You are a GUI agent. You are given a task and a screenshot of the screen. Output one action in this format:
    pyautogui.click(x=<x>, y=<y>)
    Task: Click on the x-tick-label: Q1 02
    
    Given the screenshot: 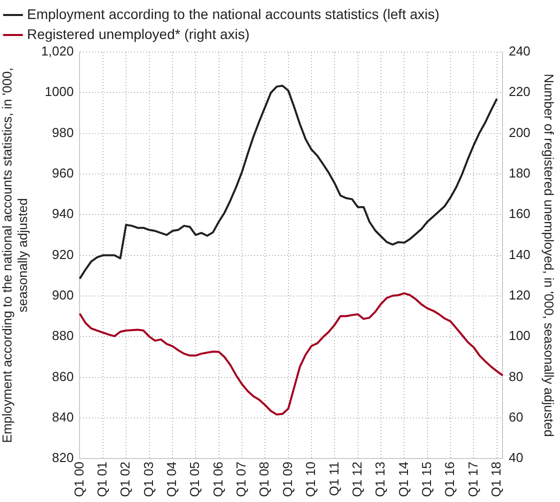 What is the action you would take?
    pyautogui.click(x=125, y=480)
    